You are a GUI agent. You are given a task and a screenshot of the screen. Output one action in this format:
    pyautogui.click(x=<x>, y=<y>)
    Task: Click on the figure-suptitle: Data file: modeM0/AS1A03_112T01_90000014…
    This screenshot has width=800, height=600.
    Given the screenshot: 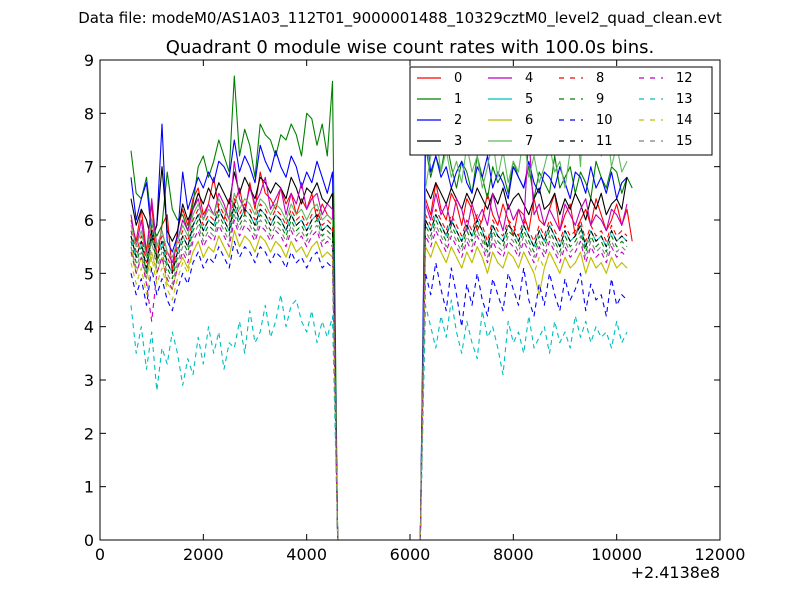 What is the action you would take?
    pyautogui.click(x=400, y=18)
    